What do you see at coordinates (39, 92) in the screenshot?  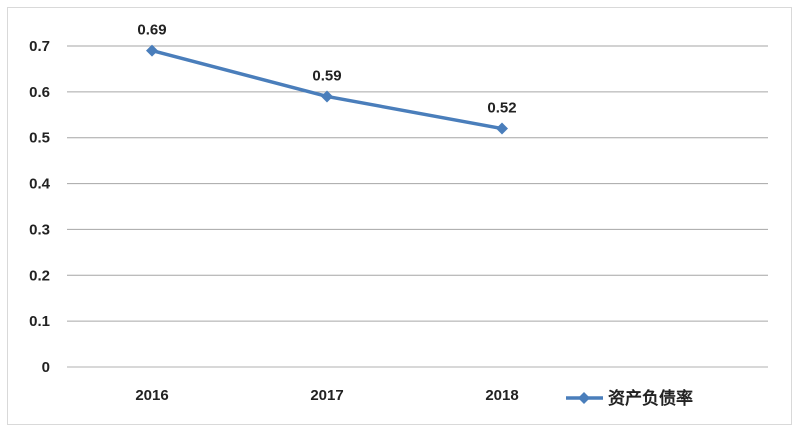 I see `y-tick-label: 0.6` at bounding box center [39, 92].